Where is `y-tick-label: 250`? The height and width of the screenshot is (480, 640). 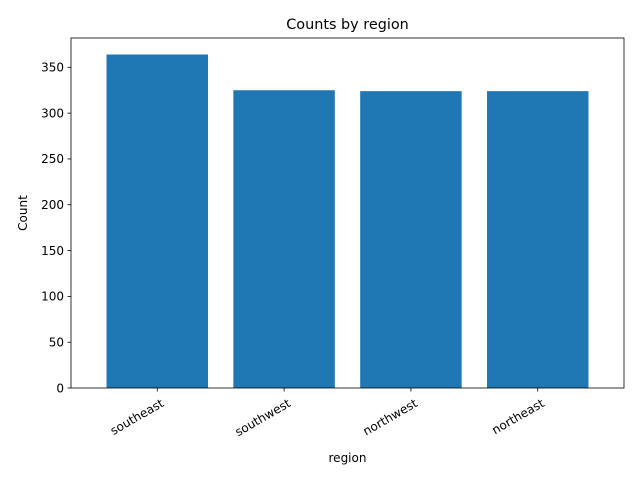
y-tick-label: 250 is located at coordinates (52, 159).